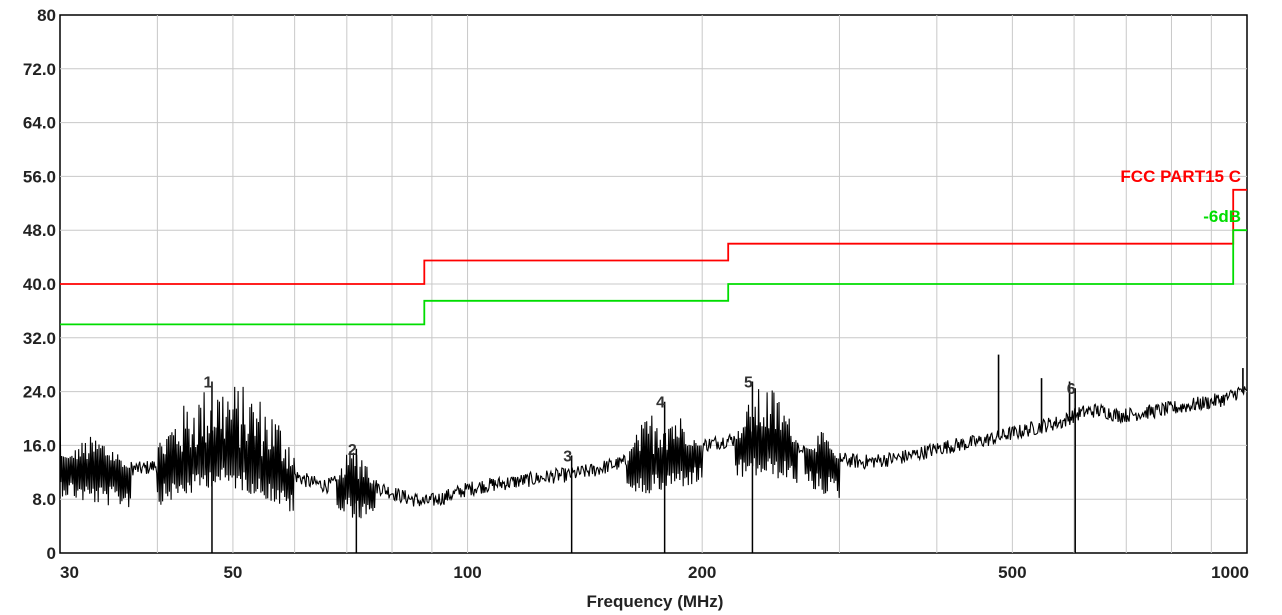 The image size is (1282, 615). What do you see at coordinates (748, 383) in the screenshot?
I see `marker-label-5: 5` at bounding box center [748, 383].